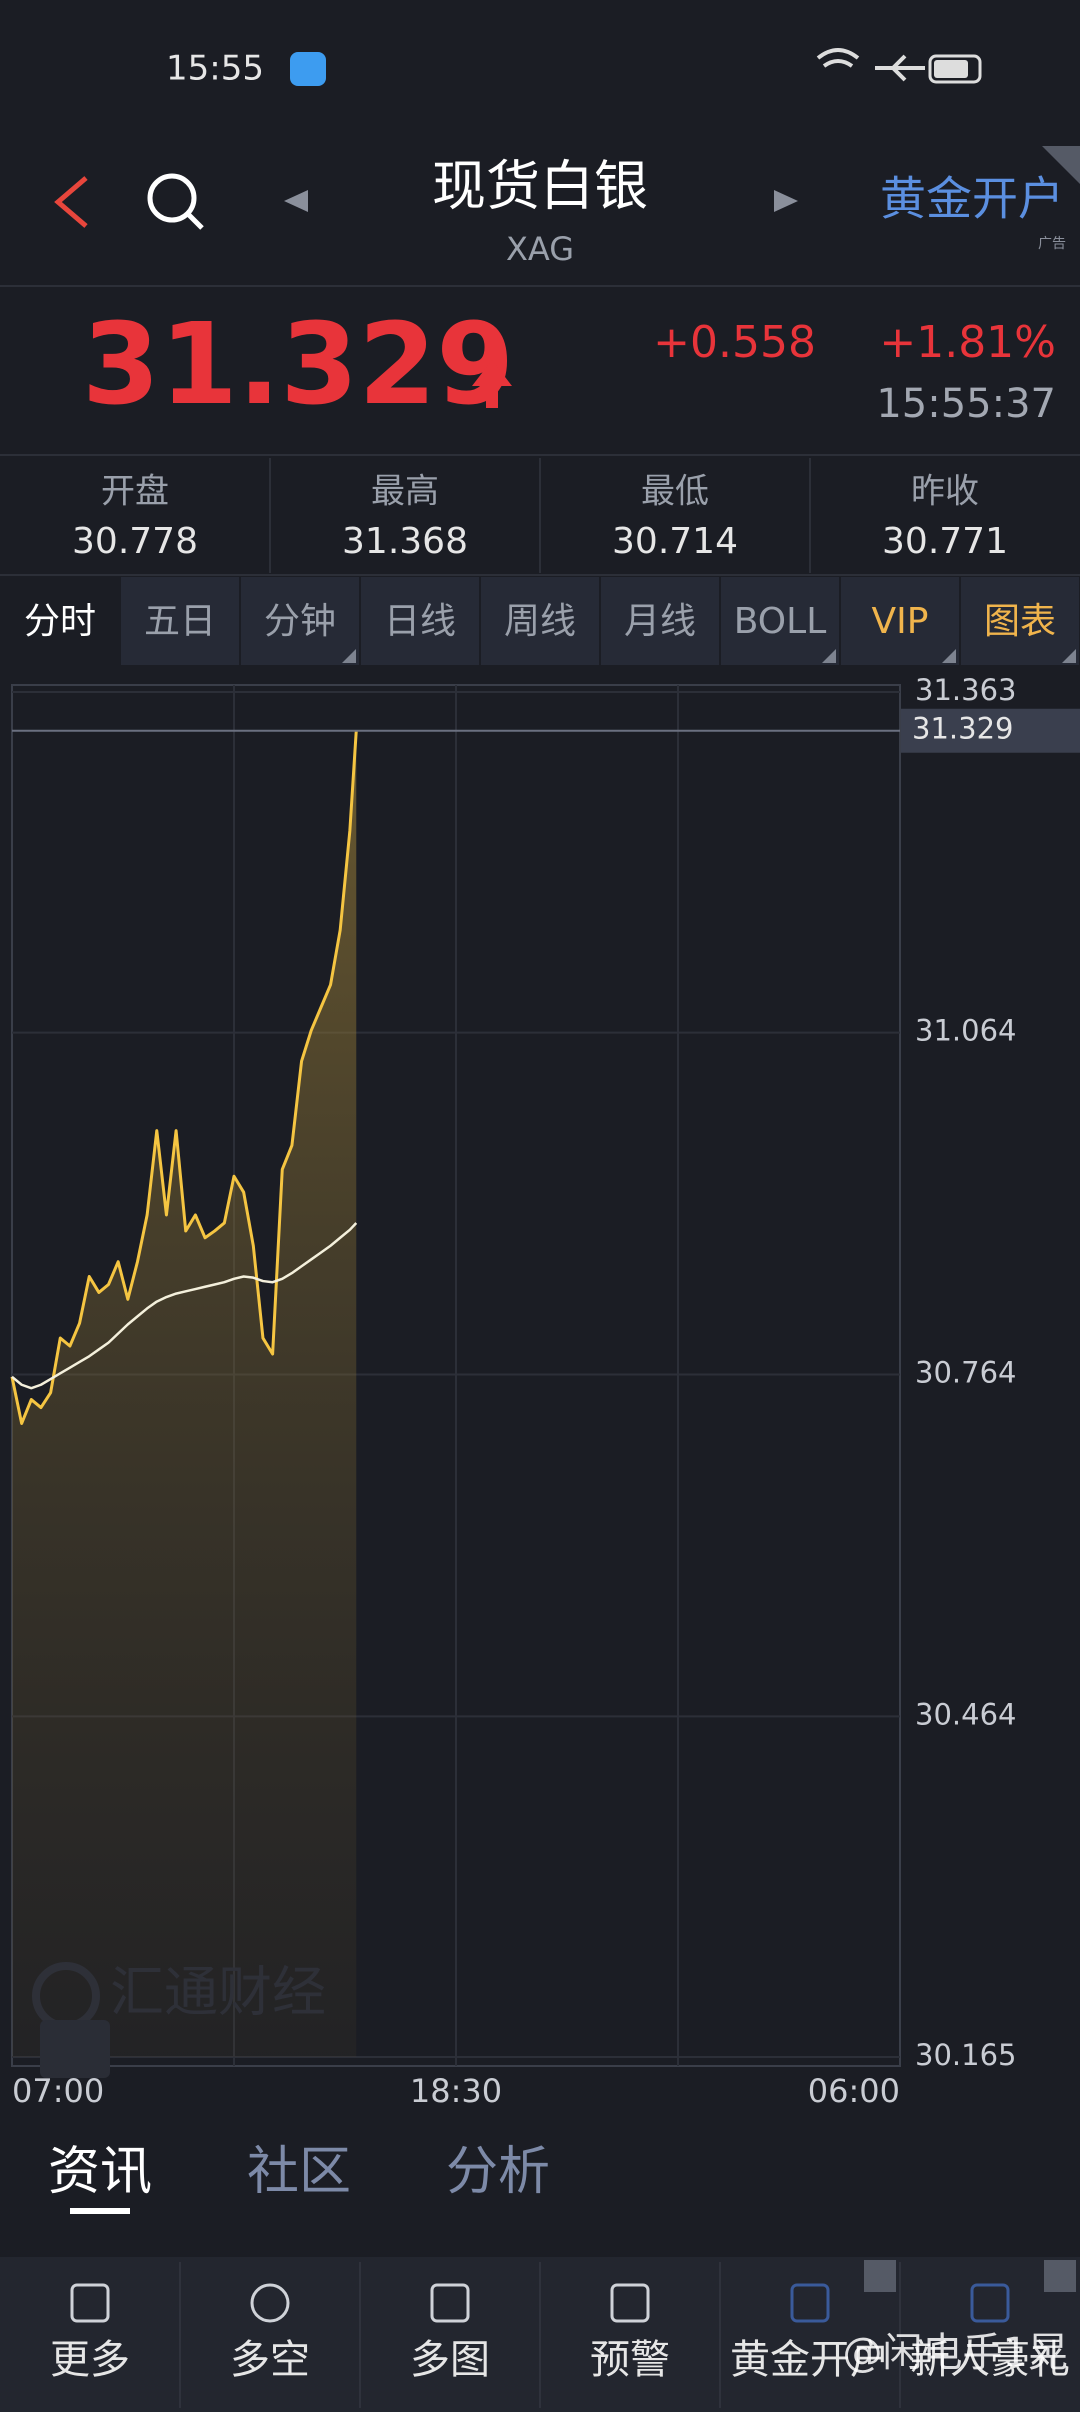 The image size is (1080, 2412). Describe the element at coordinates (838, 58) in the screenshot. I see `wifi-icon` at that location.